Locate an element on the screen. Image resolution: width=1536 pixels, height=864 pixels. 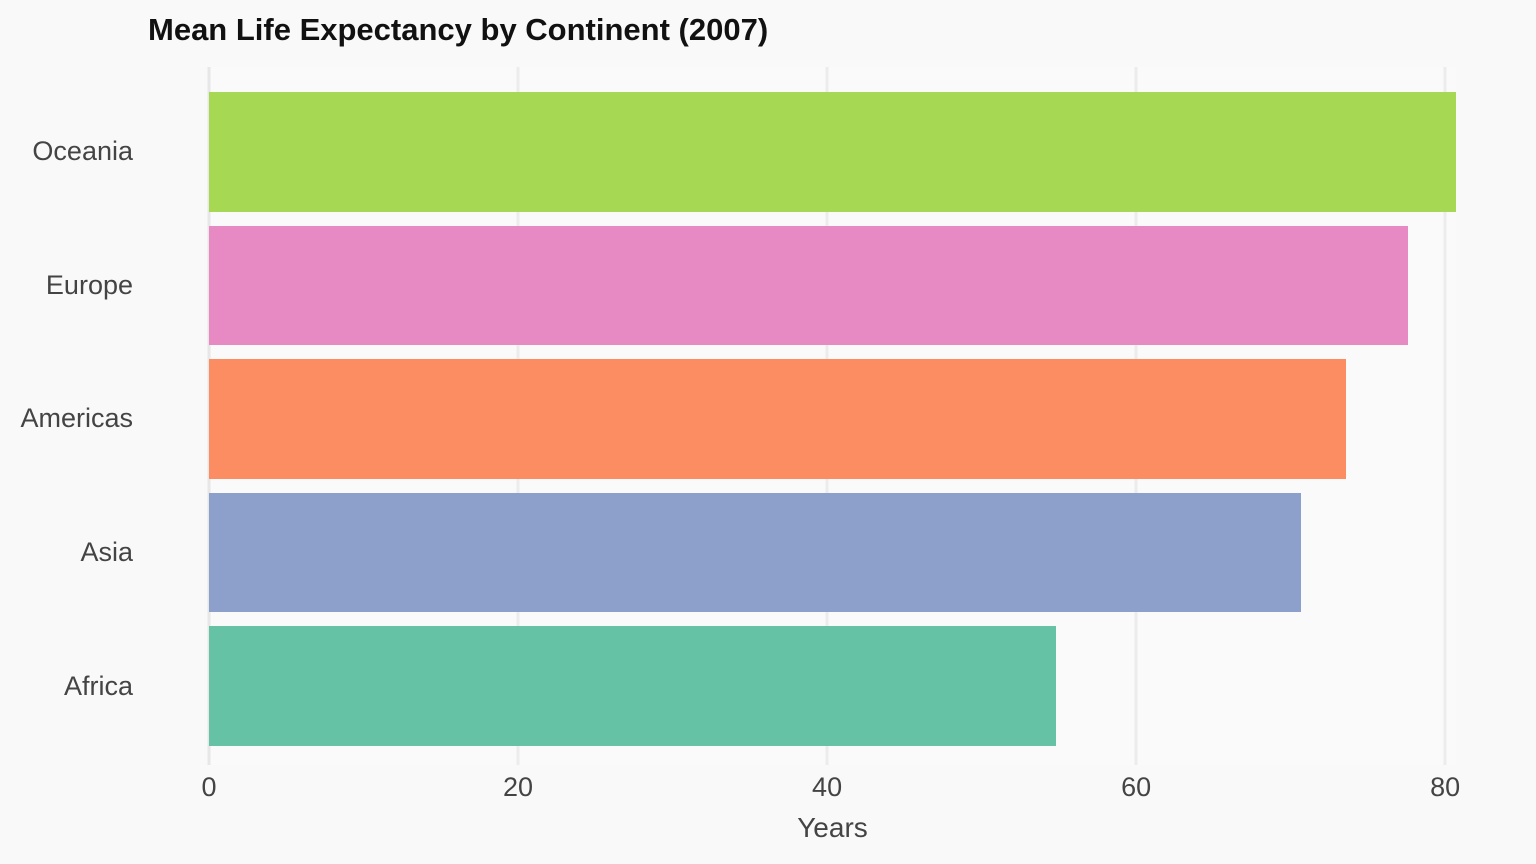
xtick-label-0: 0 is located at coordinates (209, 787).